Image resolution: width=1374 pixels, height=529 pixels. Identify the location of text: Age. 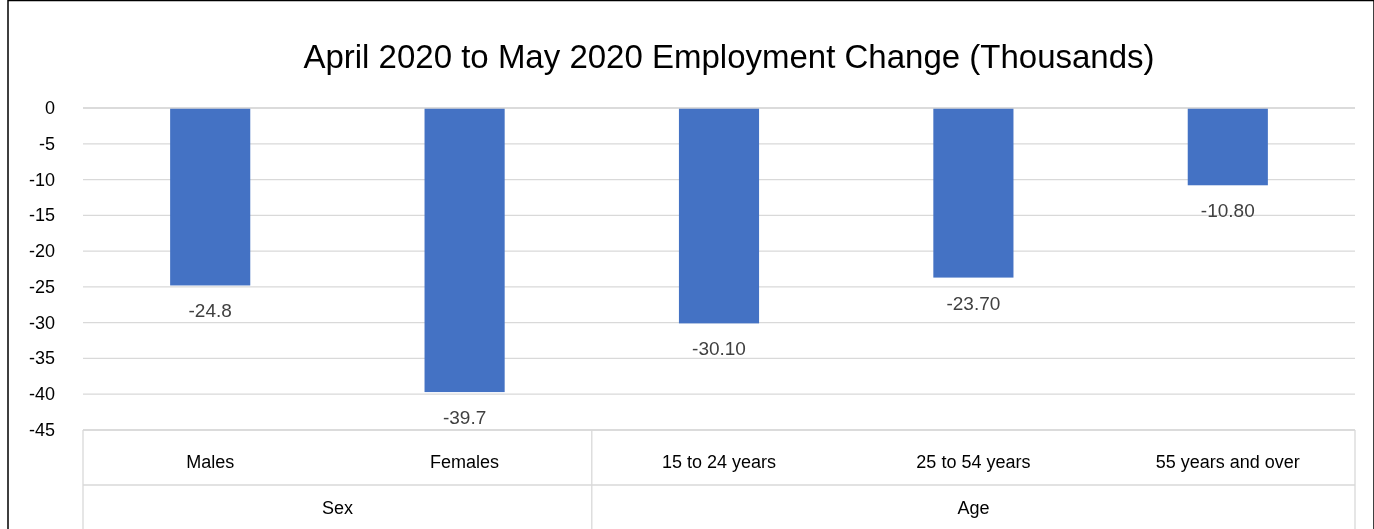
(973, 508).